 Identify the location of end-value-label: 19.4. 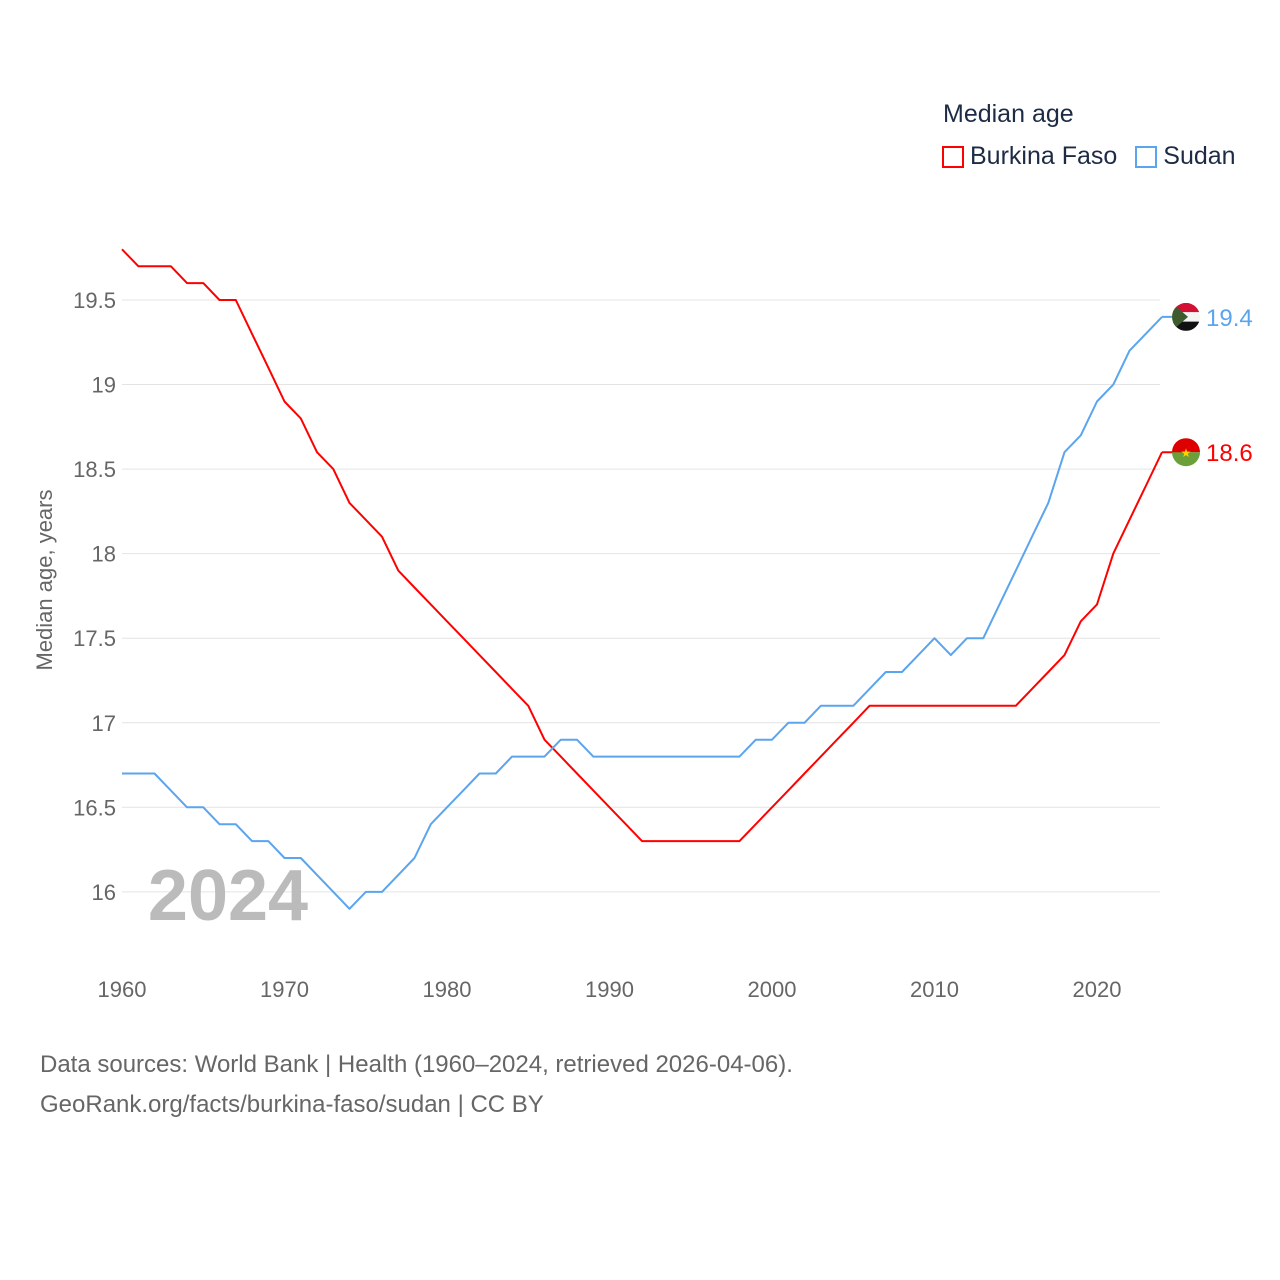
(1229, 318).